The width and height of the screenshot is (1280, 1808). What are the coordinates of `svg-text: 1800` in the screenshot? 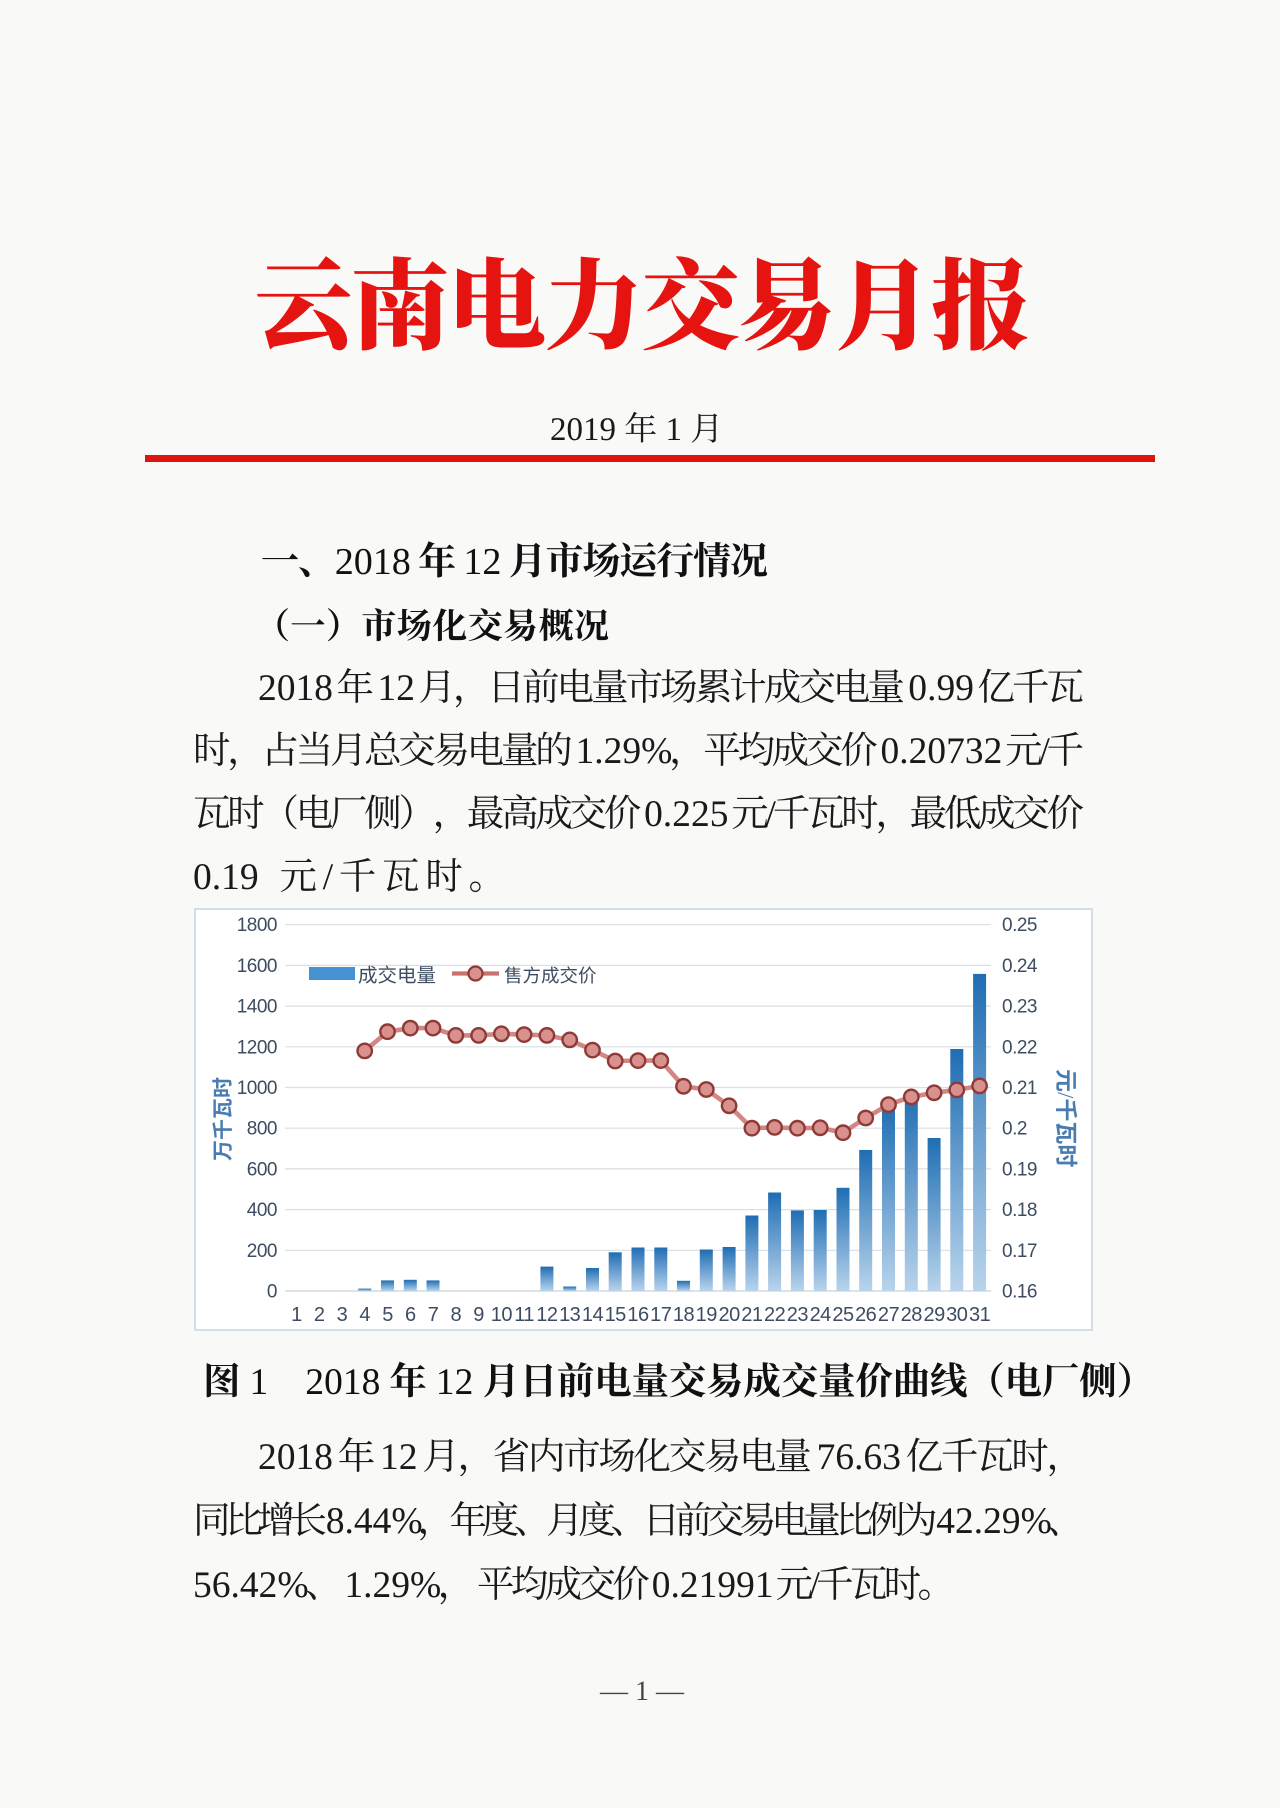 It's located at (257, 925).